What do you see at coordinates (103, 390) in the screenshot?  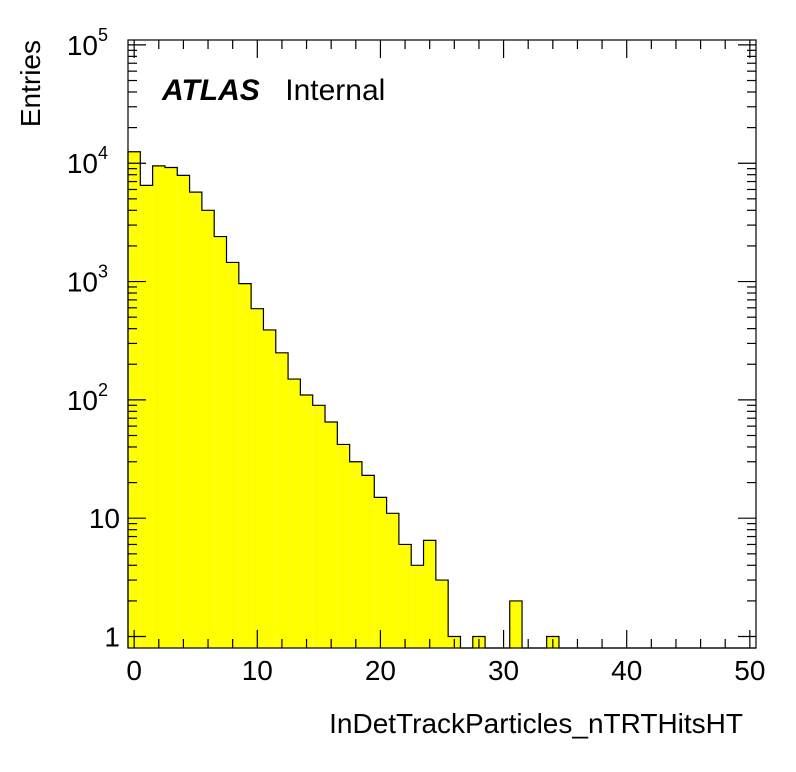 I see `y-tick-label-exponent: 2` at bounding box center [103, 390].